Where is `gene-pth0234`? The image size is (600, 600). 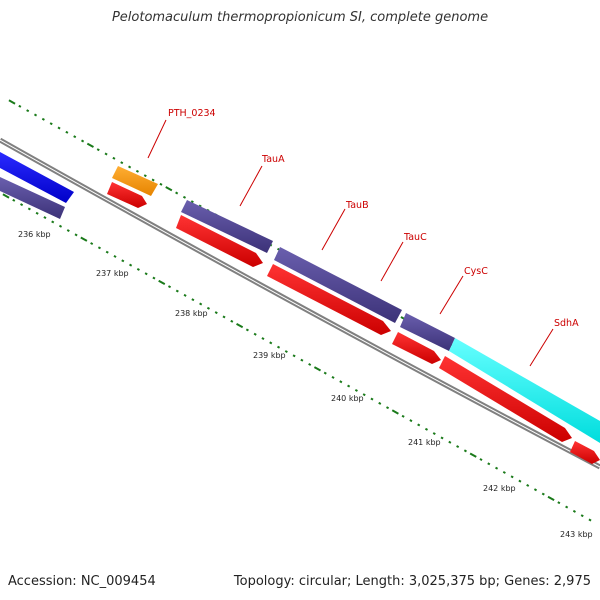
gene-pth0234 is located at coordinates (135, 181).